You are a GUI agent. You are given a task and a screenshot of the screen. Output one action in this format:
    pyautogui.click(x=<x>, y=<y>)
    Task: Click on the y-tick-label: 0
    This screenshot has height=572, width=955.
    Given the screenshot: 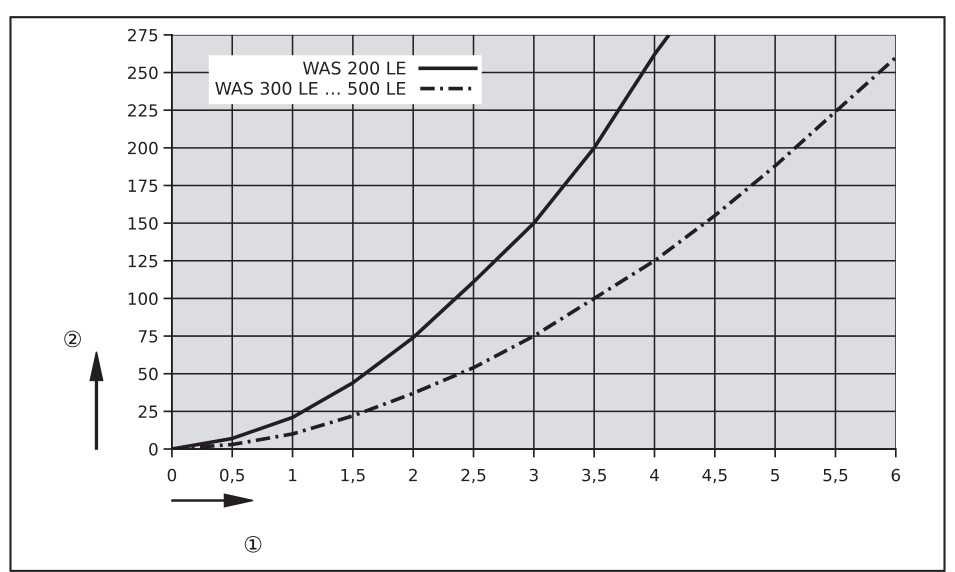 What is the action you would take?
    pyautogui.click(x=153, y=449)
    